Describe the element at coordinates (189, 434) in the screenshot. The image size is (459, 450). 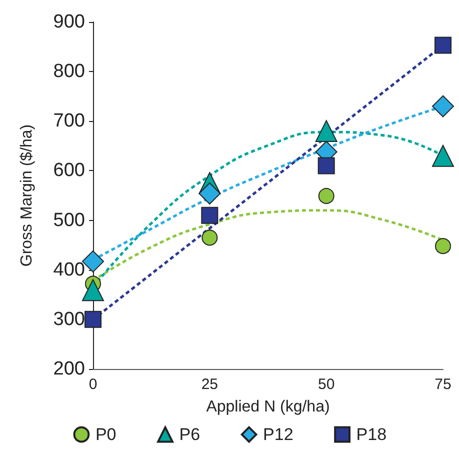
I see `legend-label: P6` at that location.